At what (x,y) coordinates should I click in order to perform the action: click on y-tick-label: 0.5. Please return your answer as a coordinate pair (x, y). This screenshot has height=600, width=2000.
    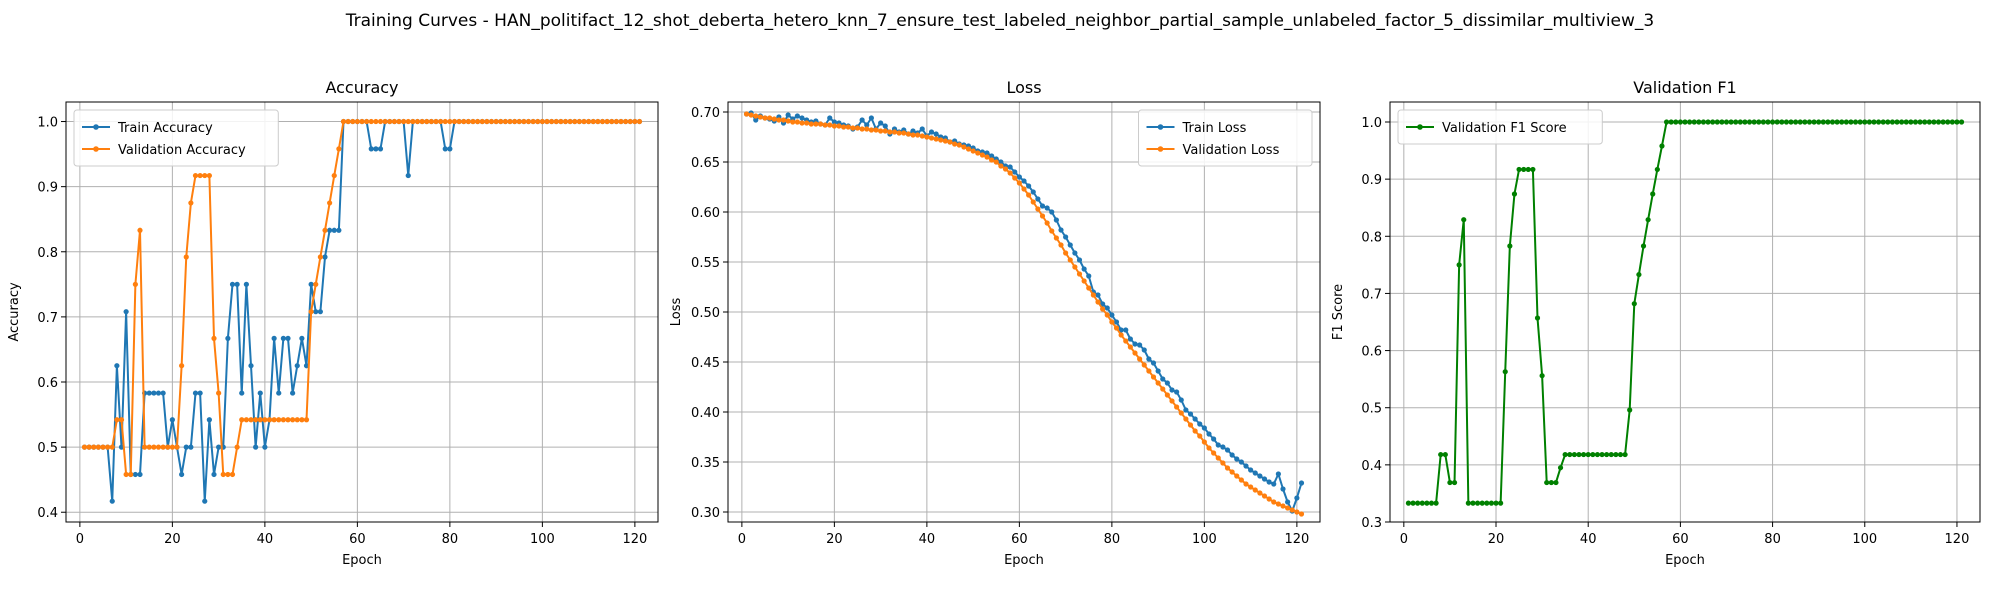
    Looking at the image, I should click on (1371, 409).